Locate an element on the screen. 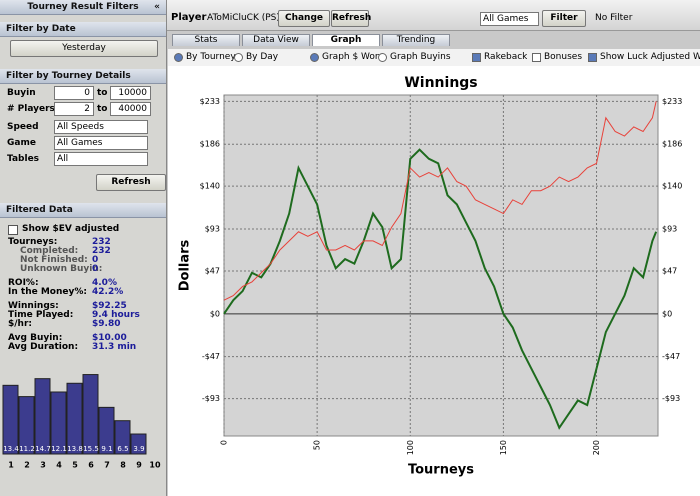 The width and height of the screenshot is (700, 496). stat-label: Avg Buyin: is located at coordinates (35, 338).